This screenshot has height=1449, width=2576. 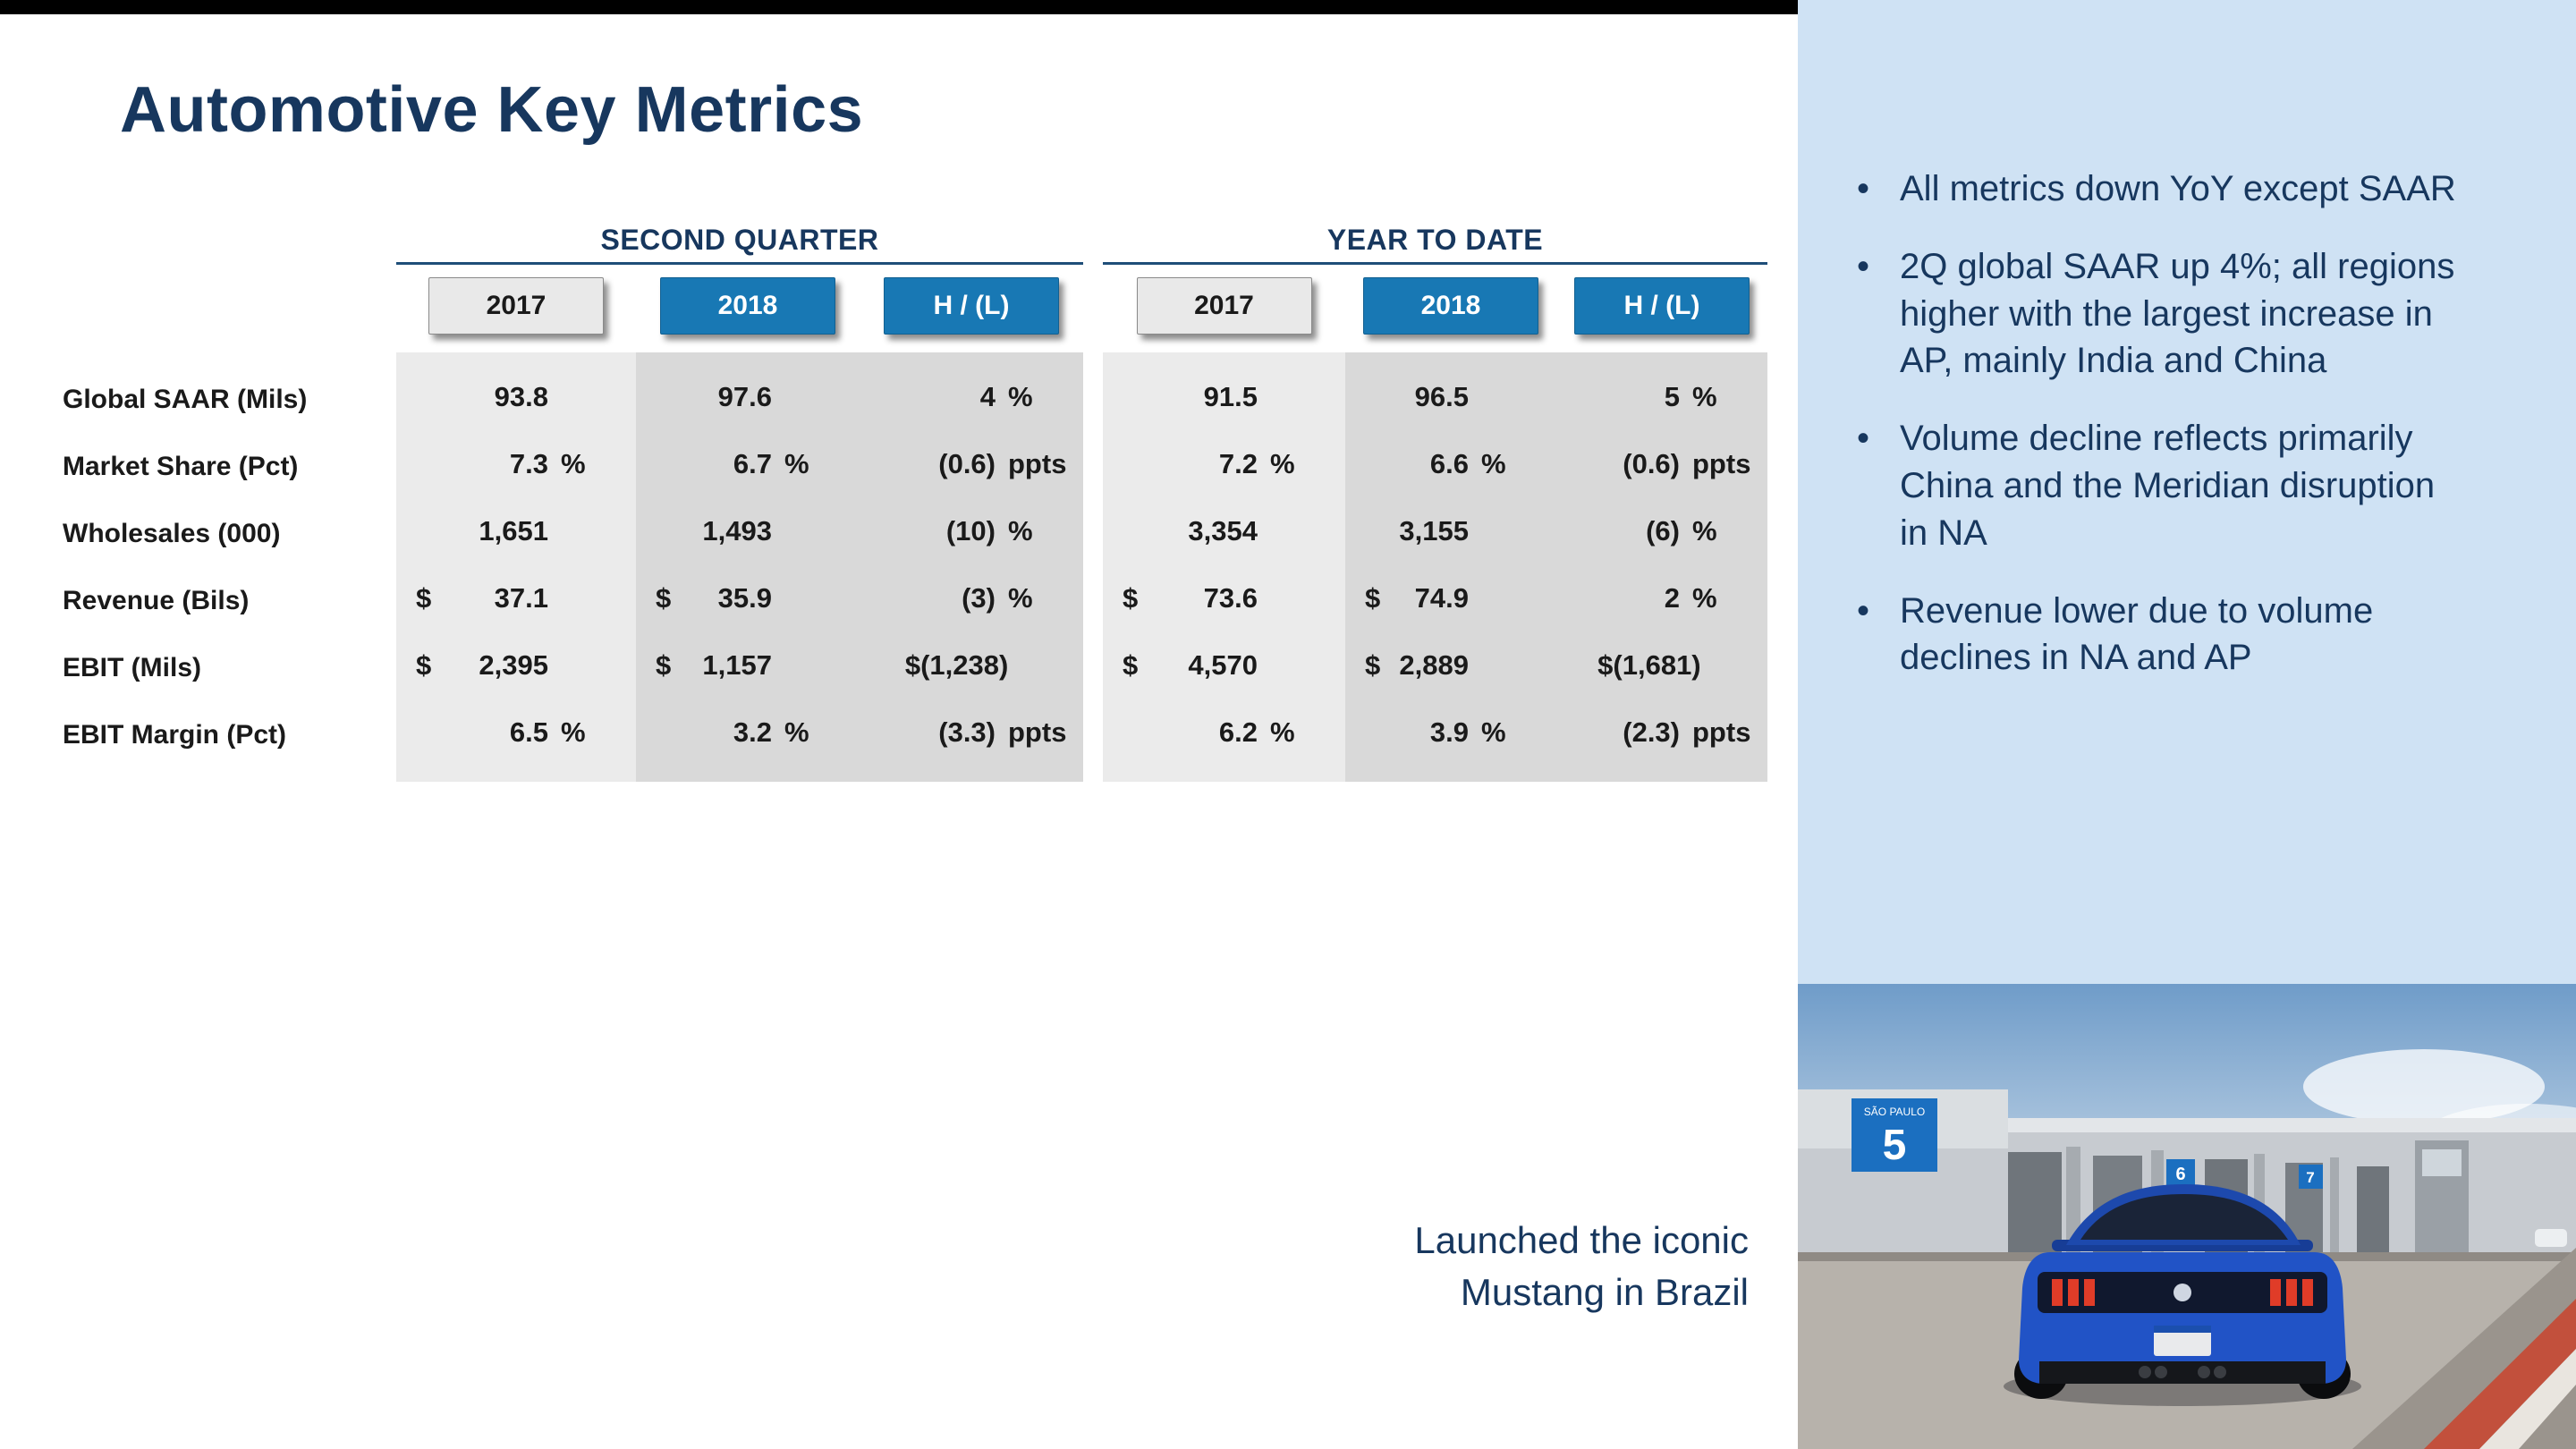 I want to click on table-cell: 7.3%, so click(x=516, y=463).